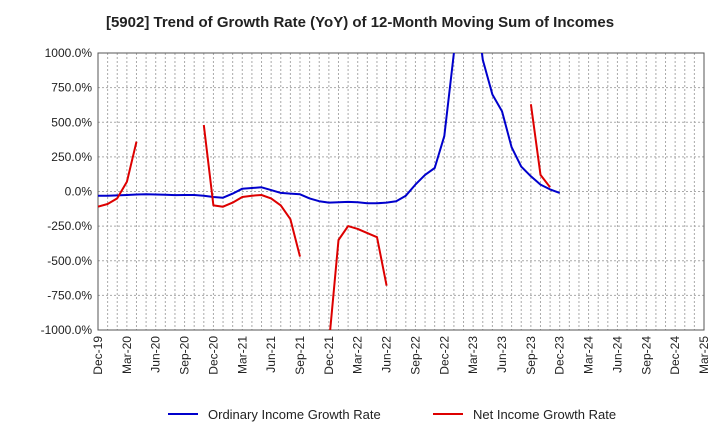 Image resolution: width=720 pixels, height=440 pixels. What do you see at coordinates (71, 88) in the screenshot?
I see `y-tick-label: 750.0%` at bounding box center [71, 88].